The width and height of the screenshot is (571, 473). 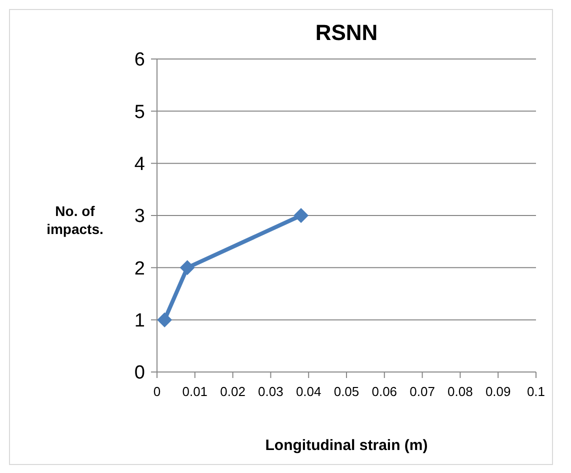 I want to click on x-tick-label: 0.09, so click(x=498, y=391).